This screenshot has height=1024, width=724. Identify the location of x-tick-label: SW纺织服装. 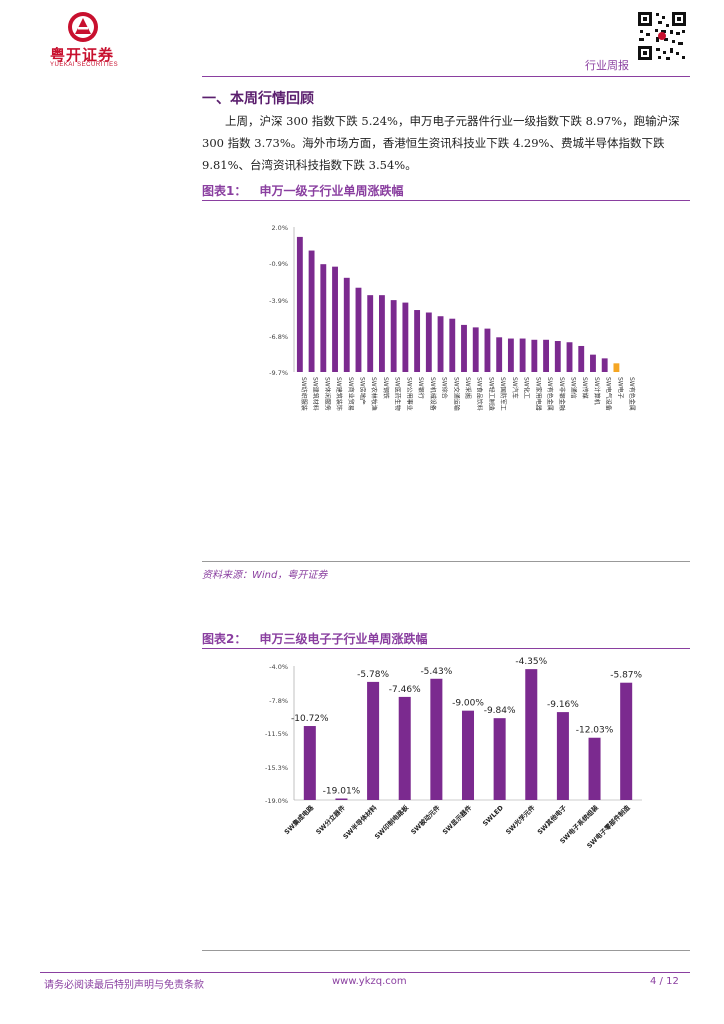
(304, 394).